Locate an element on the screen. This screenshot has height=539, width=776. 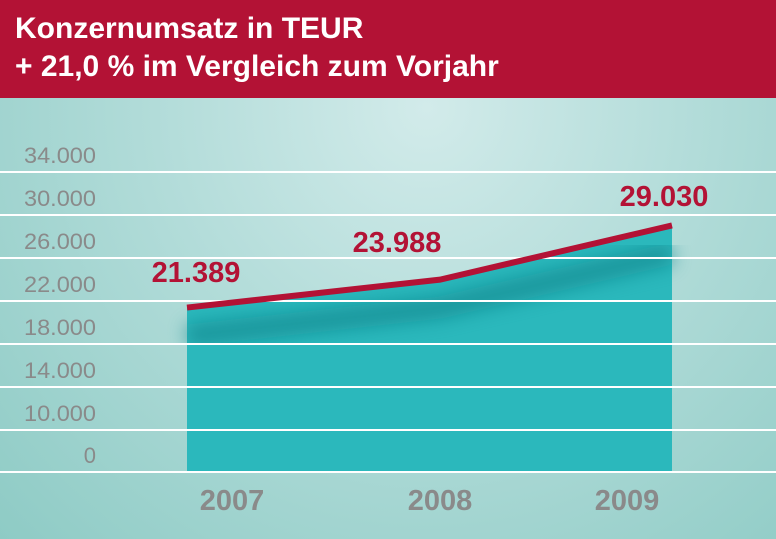
data-label: 23.988 is located at coordinates (397, 243).